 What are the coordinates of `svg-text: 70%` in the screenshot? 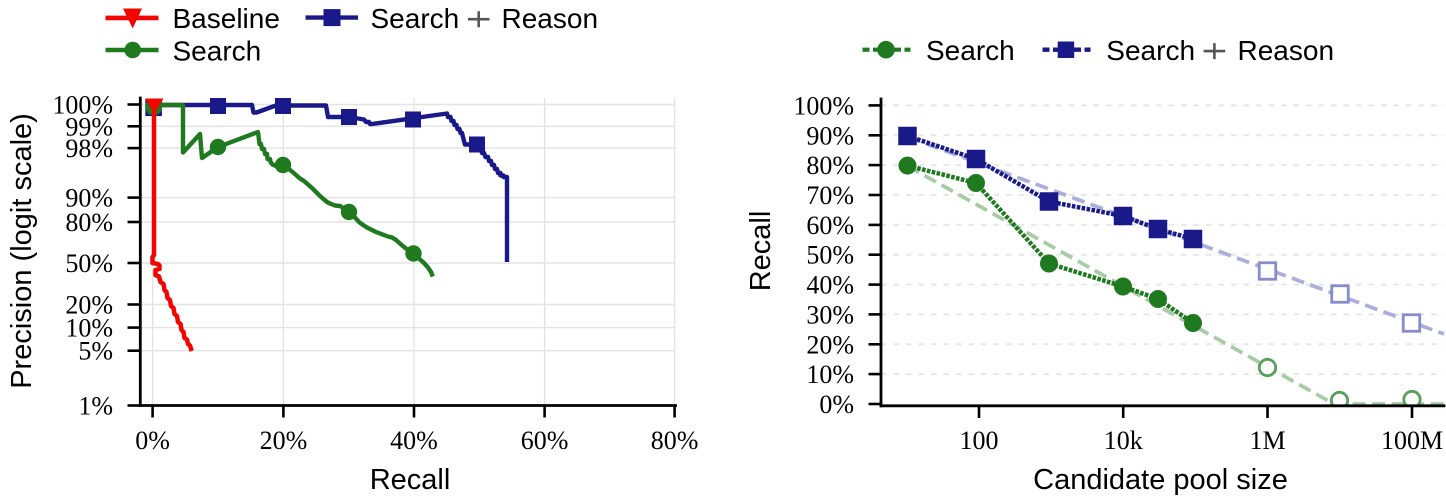 It's located at (830, 195).